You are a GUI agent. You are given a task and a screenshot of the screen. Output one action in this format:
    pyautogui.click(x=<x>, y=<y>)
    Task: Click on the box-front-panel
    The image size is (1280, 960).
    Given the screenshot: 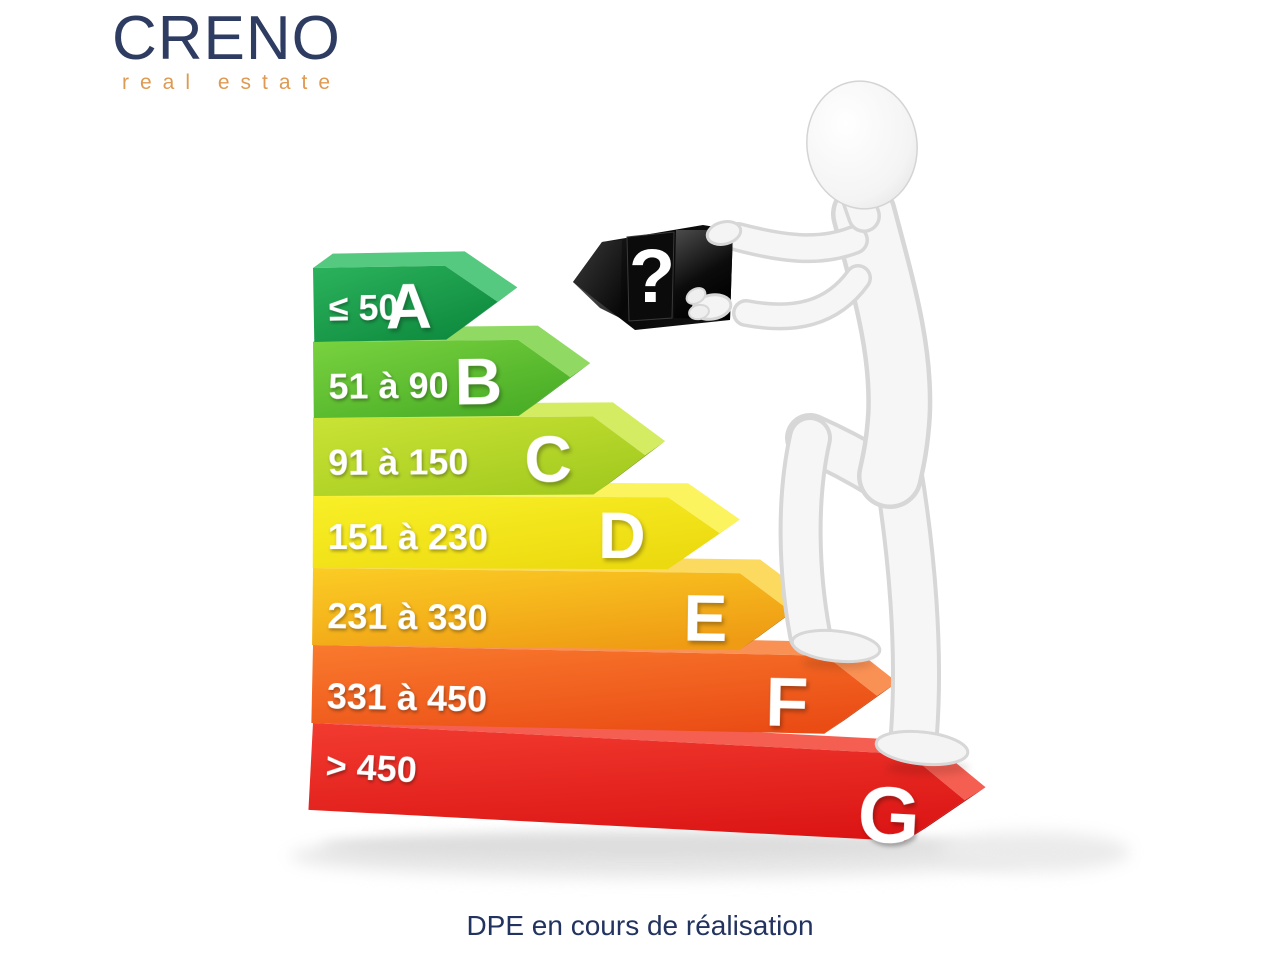 What is the action you would take?
    pyautogui.click(x=650, y=276)
    